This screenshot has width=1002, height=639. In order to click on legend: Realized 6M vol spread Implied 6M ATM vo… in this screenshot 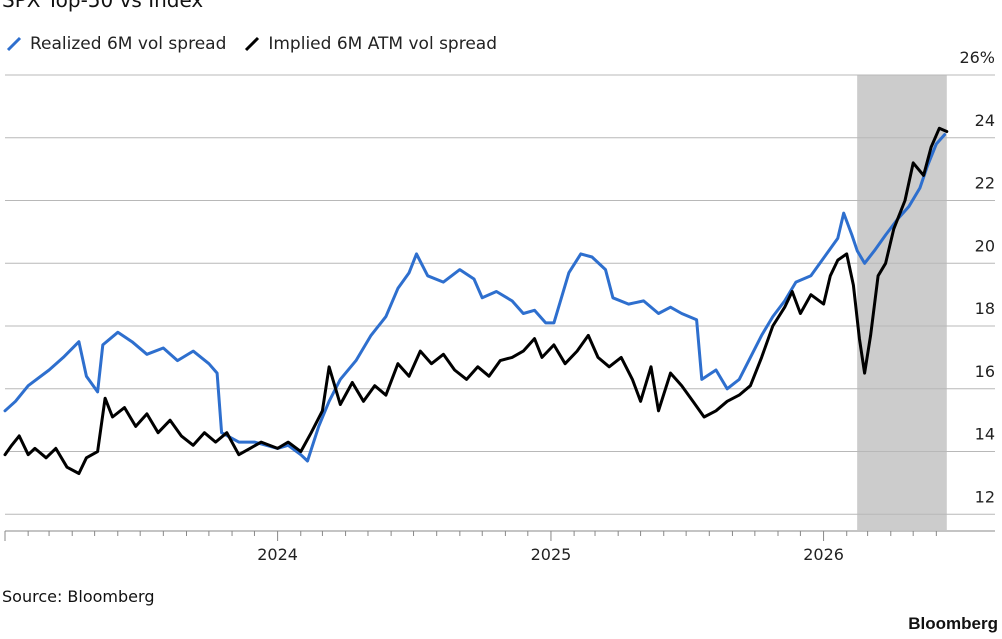, I will do `click(260, 44)`.